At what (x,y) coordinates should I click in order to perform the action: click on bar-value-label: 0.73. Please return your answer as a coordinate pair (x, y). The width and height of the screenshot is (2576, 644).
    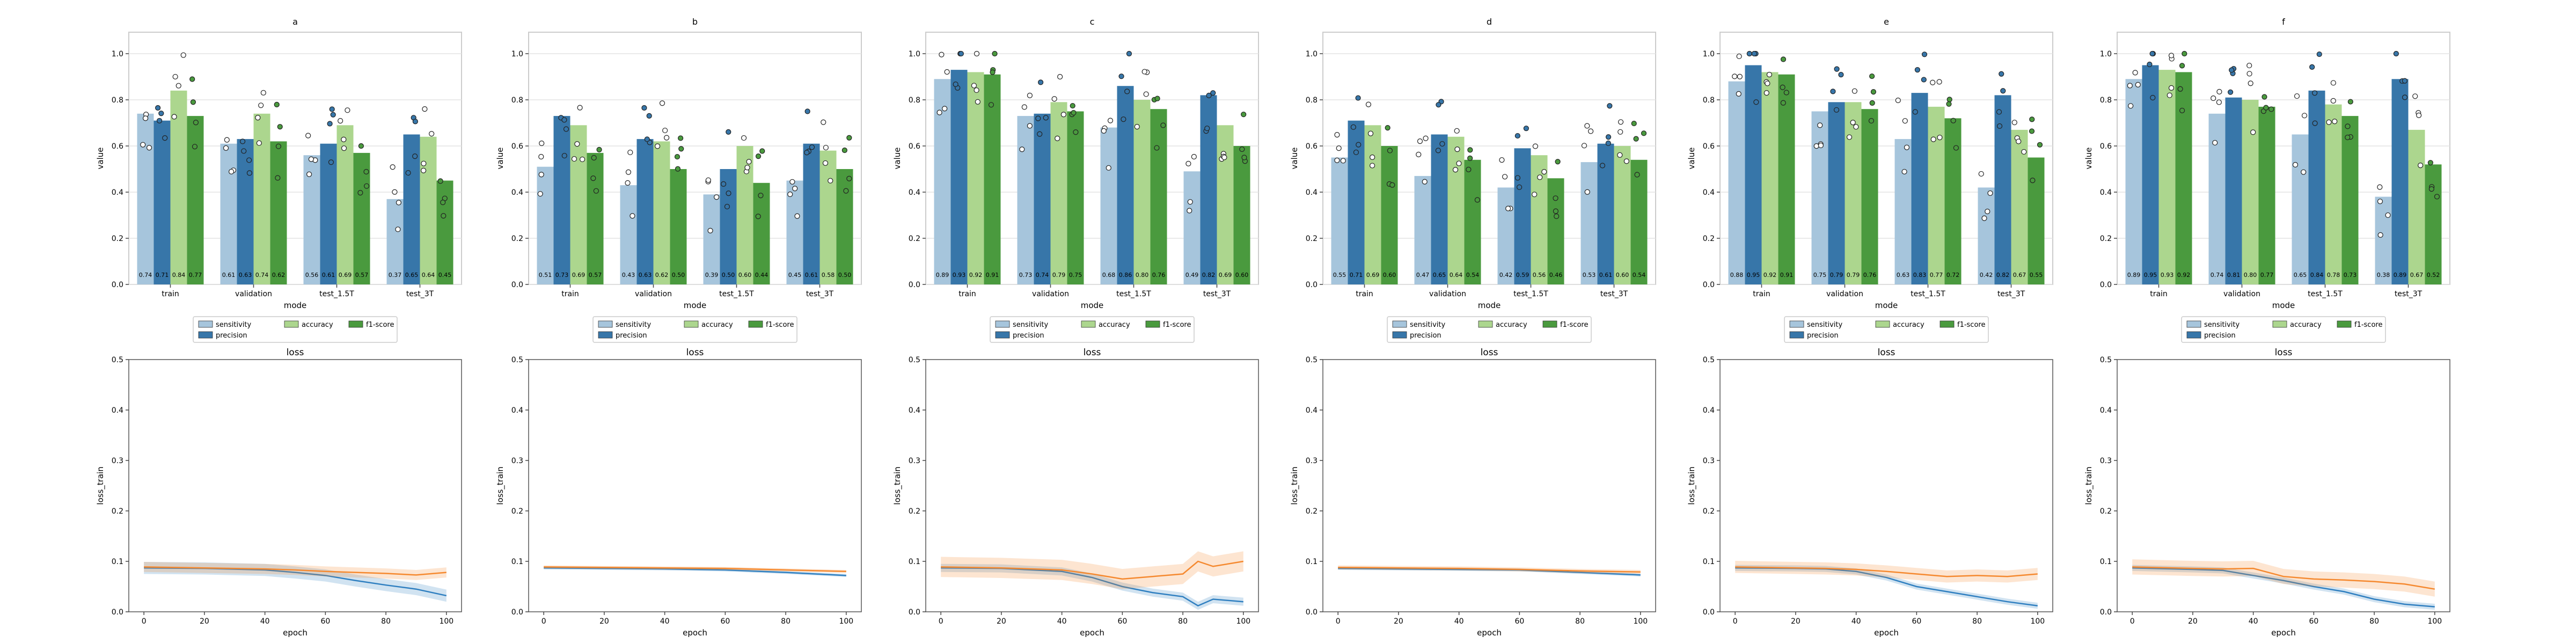
    Looking at the image, I should click on (562, 275).